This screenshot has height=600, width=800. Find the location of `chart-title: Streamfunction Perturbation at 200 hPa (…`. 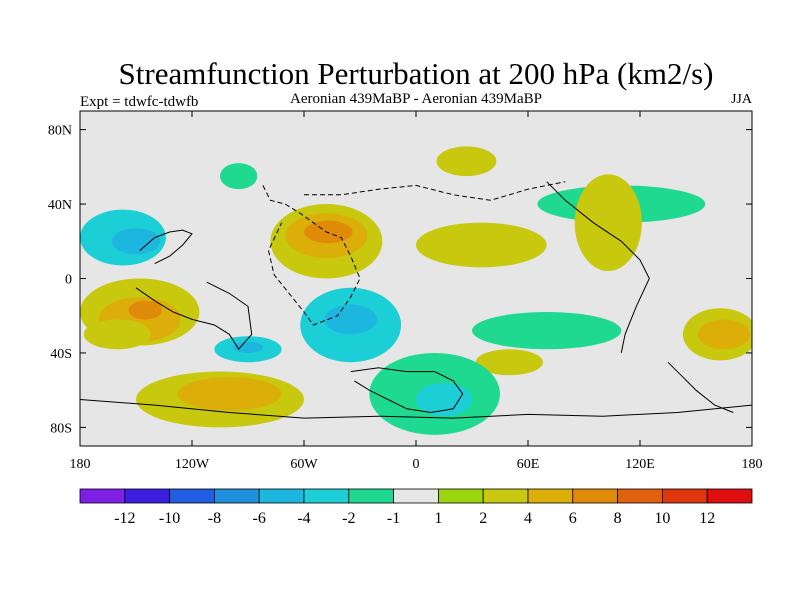

chart-title: Streamfunction Perturbation at 200 hPa (… is located at coordinates (416, 73).